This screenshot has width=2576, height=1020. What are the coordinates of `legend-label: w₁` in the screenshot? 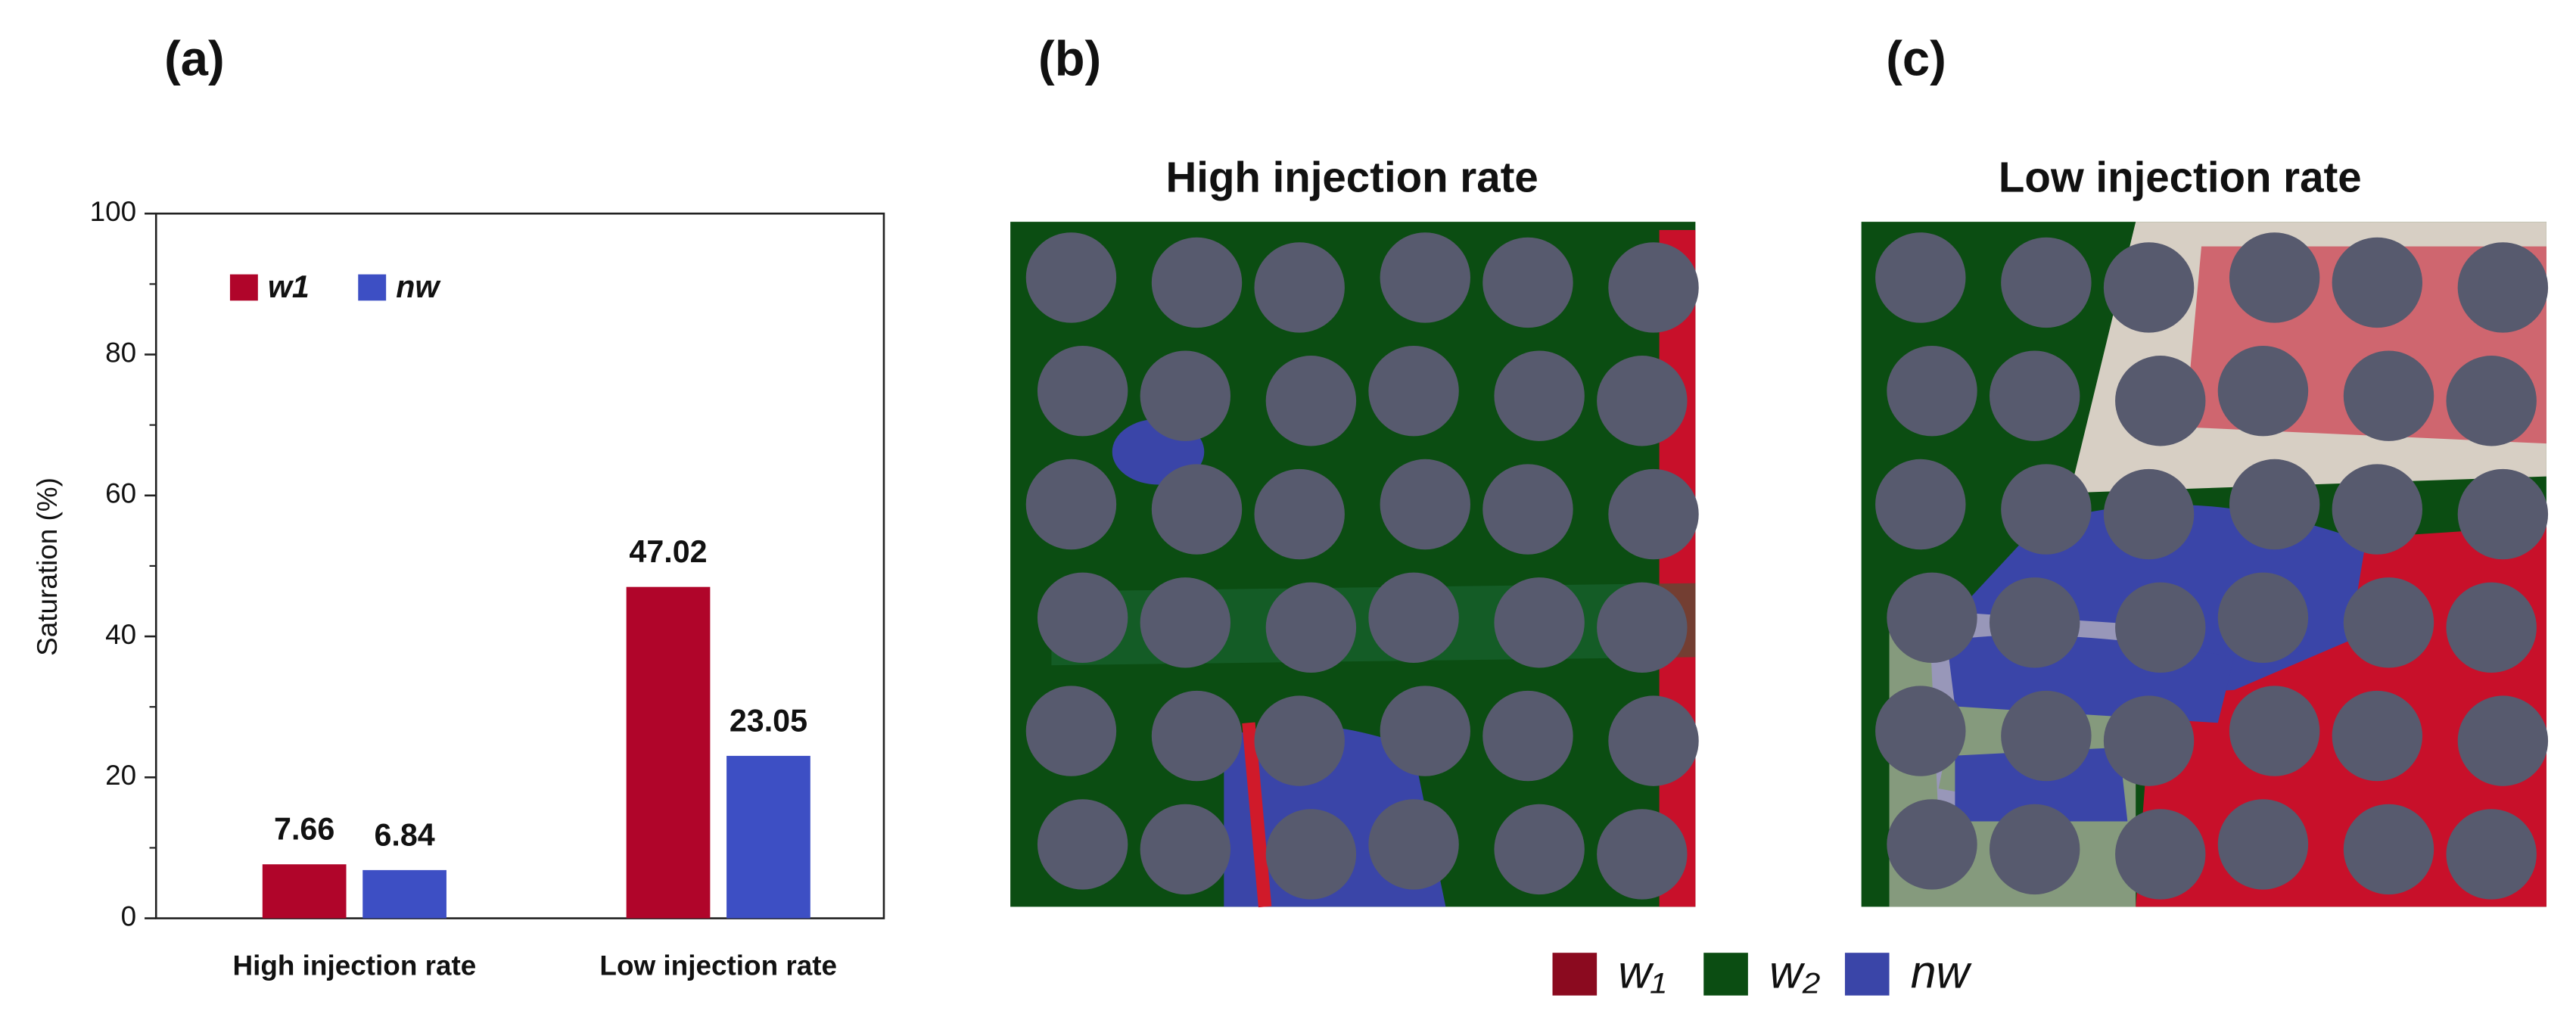 It's located at (1642, 973).